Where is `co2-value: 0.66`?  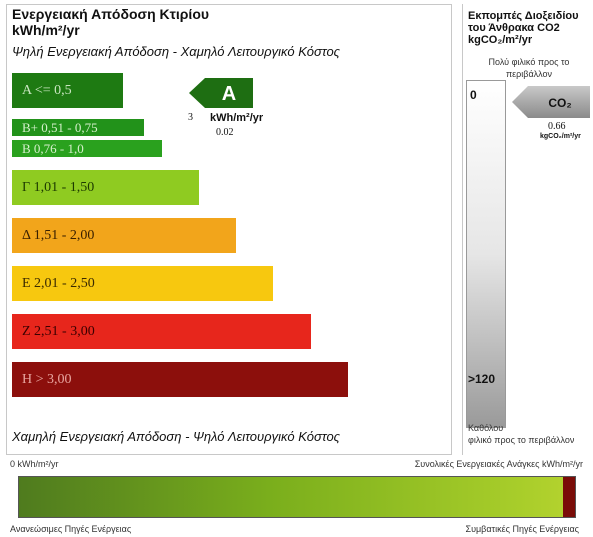
co2-value: 0.66 is located at coordinates (557, 126).